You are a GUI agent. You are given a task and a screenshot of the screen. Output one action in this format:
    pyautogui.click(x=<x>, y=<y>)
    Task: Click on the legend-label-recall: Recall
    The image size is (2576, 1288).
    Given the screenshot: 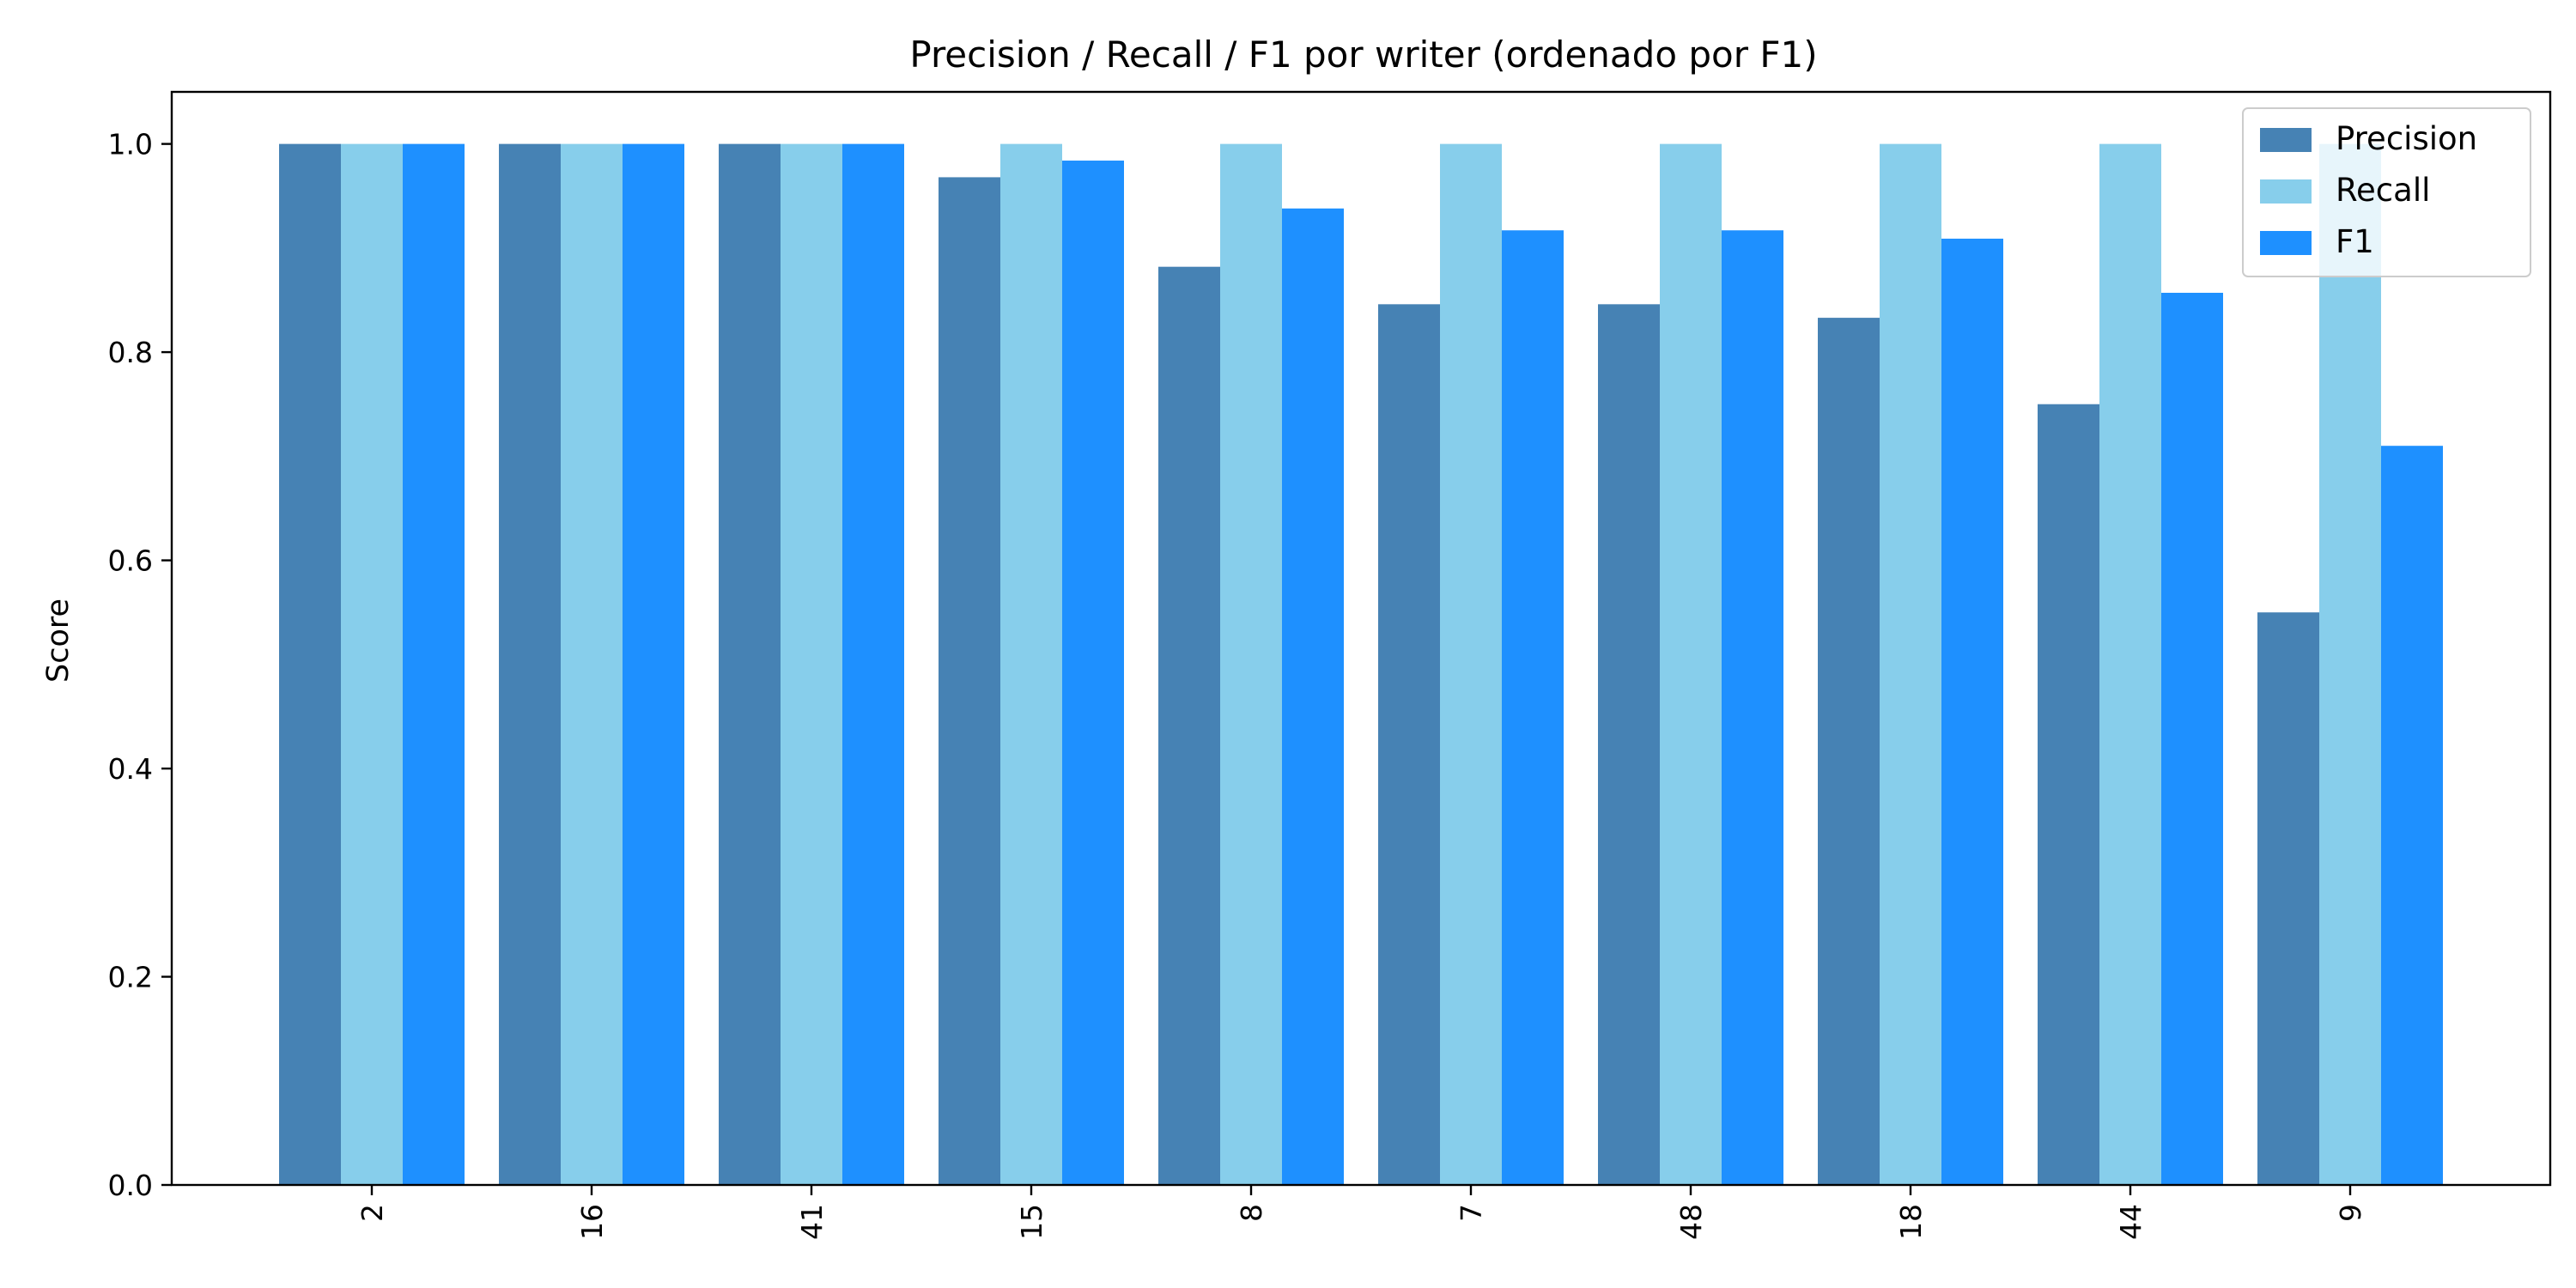 What is the action you would take?
    pyautogui.click(x=2383, y=191)
    